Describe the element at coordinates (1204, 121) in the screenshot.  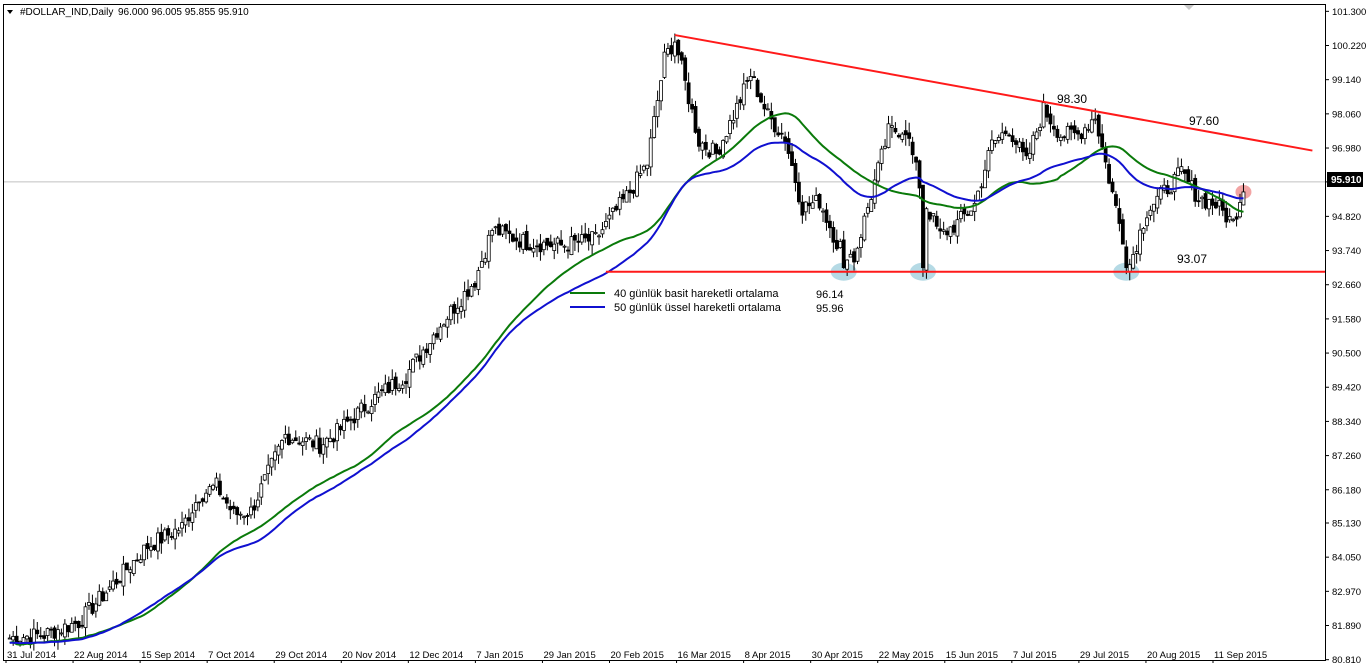
I see `trend-label-97-60: 97.60` at that location.